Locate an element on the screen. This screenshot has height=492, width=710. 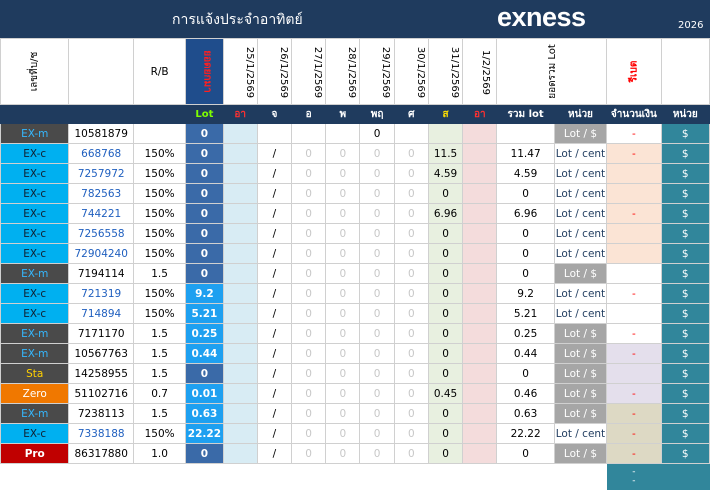
account-number: 721319 is located at coordinates (101, 293).